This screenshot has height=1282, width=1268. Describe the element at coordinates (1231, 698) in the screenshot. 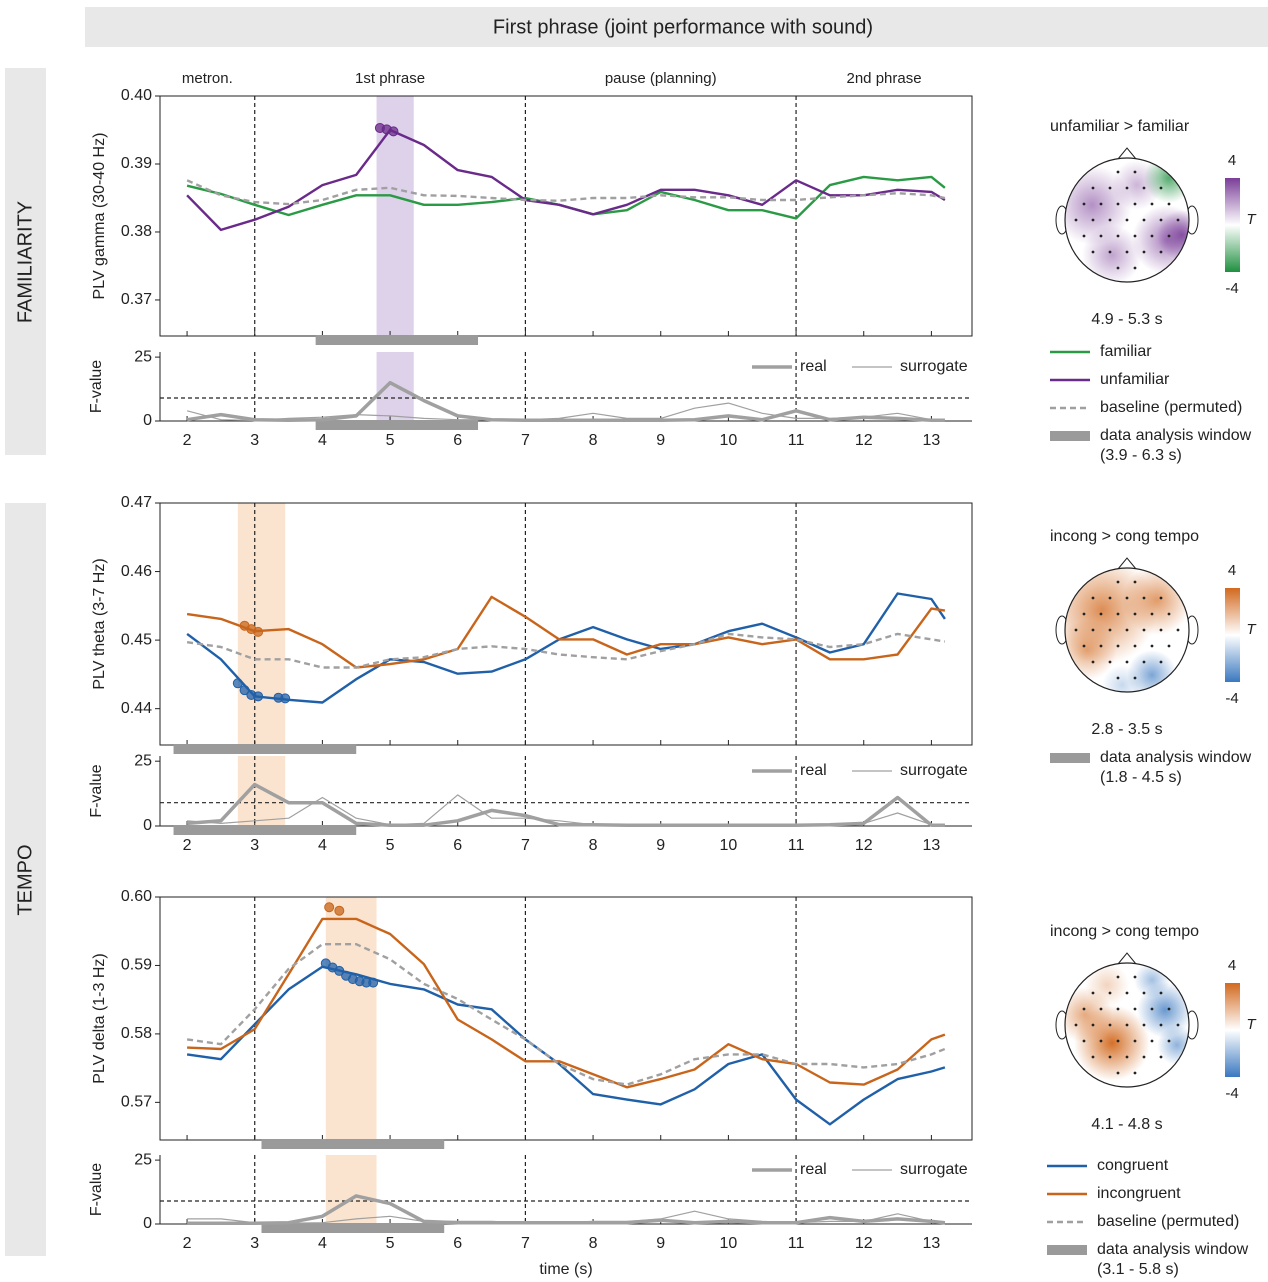

I see `colorbar-tick-label: -4` at that location.